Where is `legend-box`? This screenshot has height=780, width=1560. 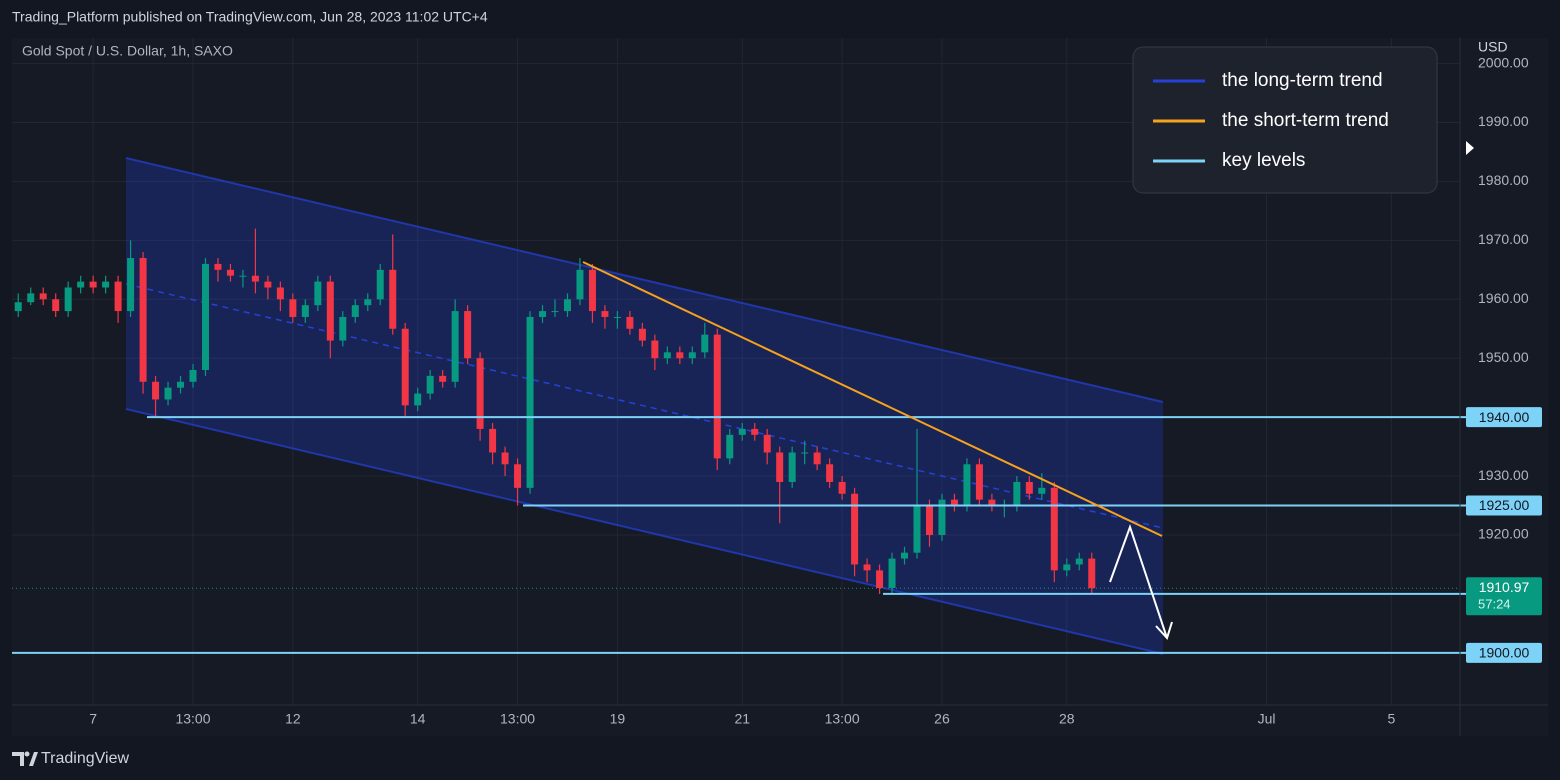 legend-box is located at coordinates (1285, 120).